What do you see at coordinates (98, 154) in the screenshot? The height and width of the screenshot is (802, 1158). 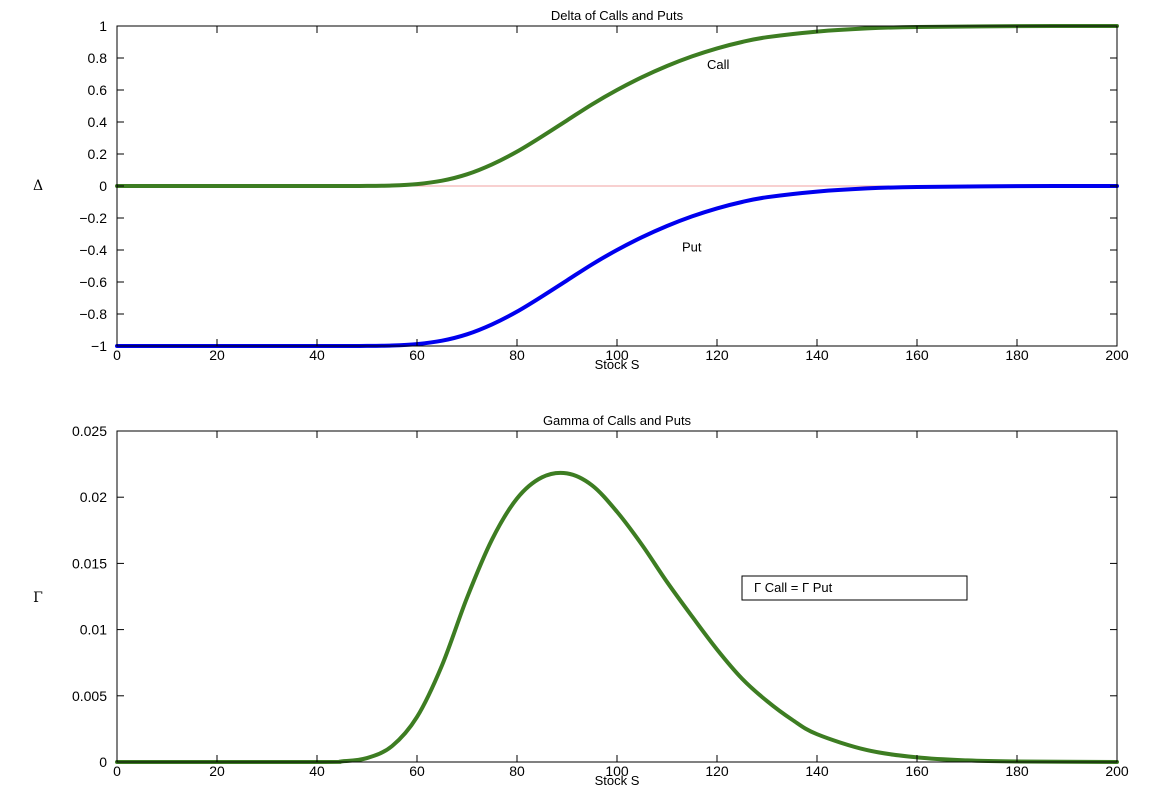 I see `y-tick-label: 0.2` at bounding box center [98, 154].